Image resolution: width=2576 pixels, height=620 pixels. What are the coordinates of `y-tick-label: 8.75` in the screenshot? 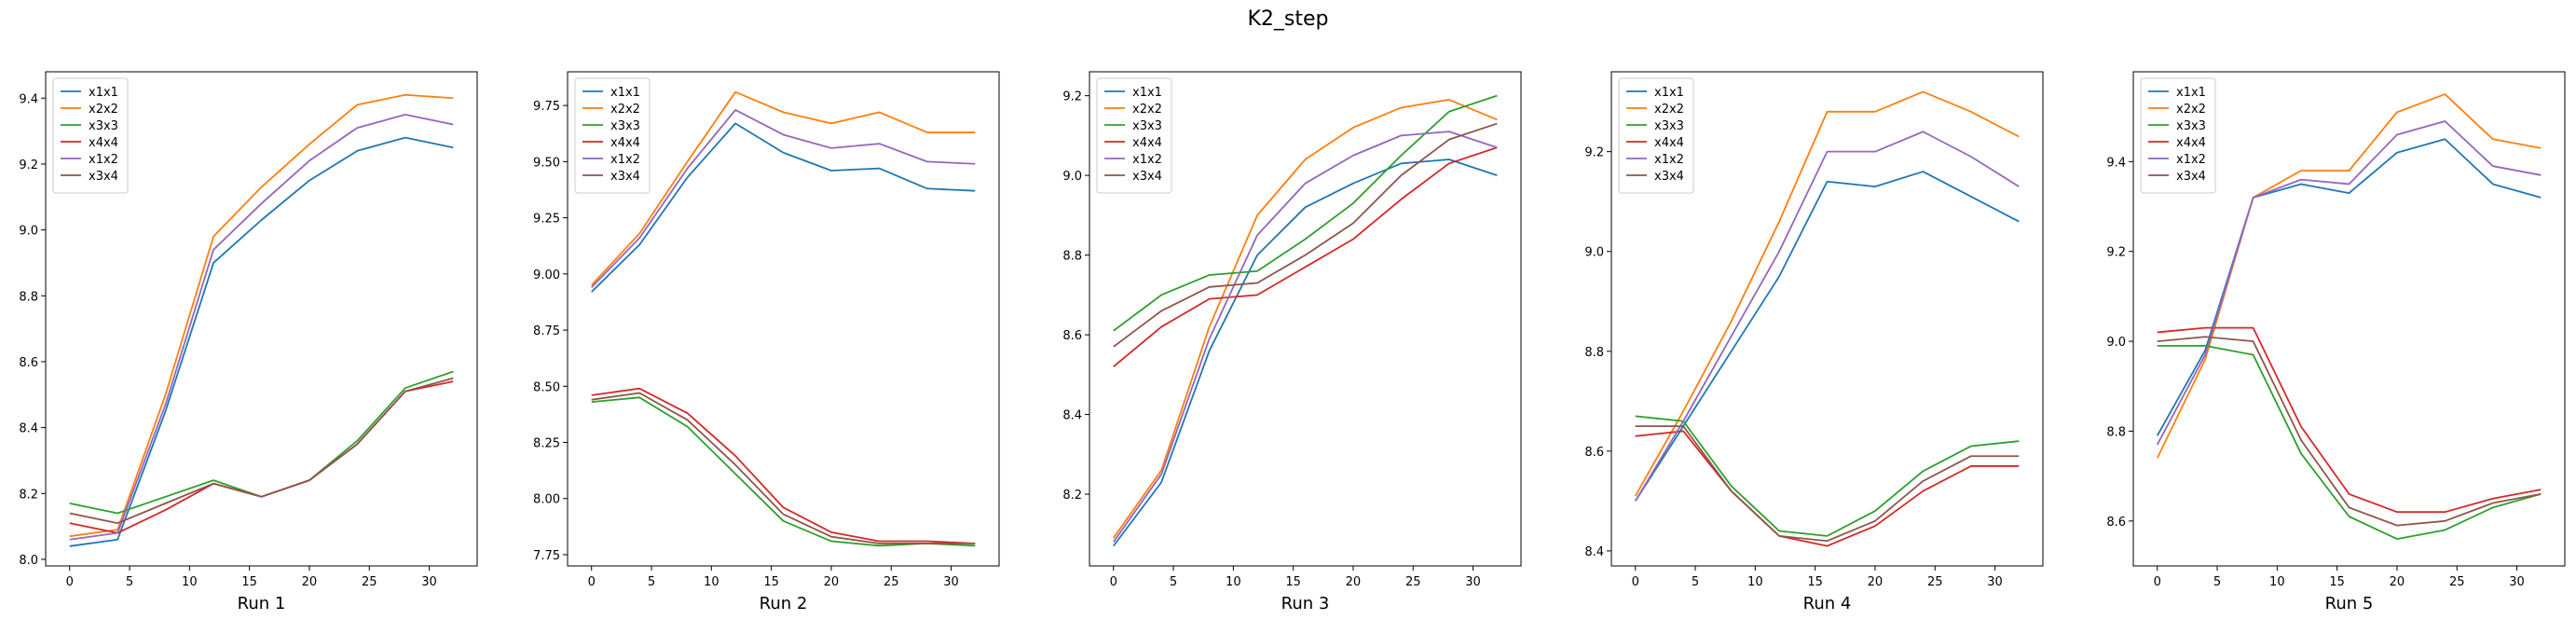 It's located at (546, 331).